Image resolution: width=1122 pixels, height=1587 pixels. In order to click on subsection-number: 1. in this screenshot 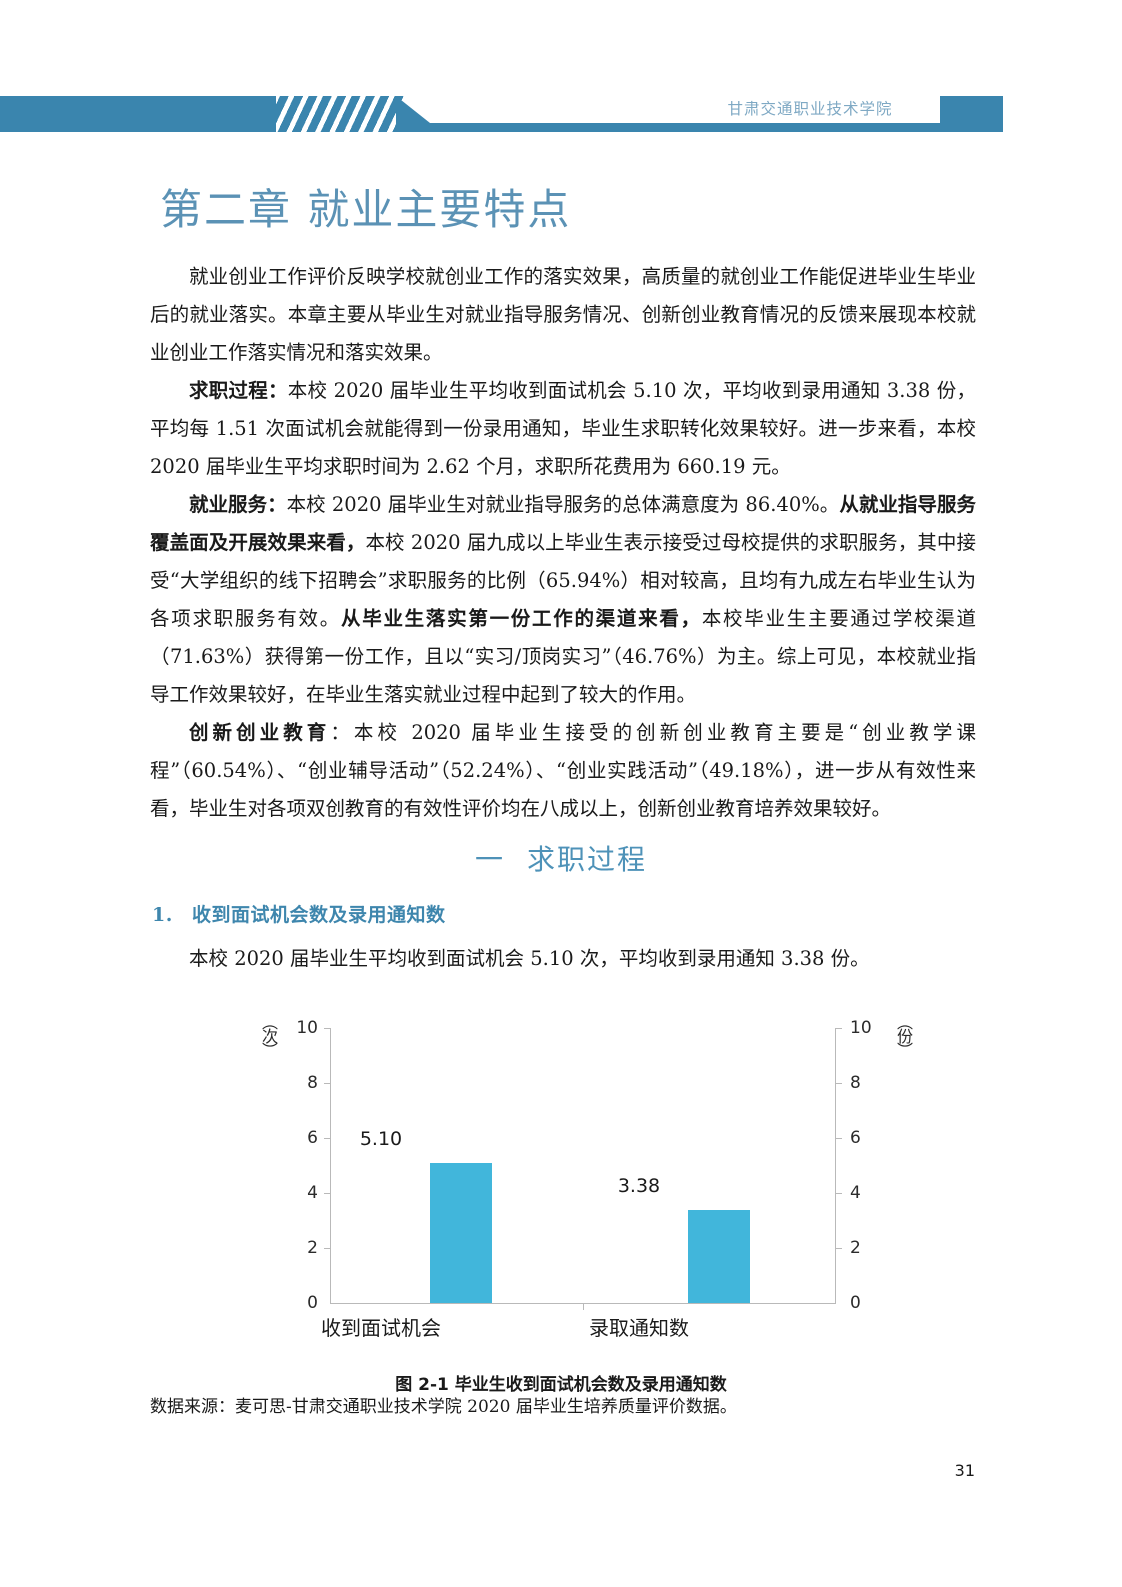, I will do `click(162, 915)`.